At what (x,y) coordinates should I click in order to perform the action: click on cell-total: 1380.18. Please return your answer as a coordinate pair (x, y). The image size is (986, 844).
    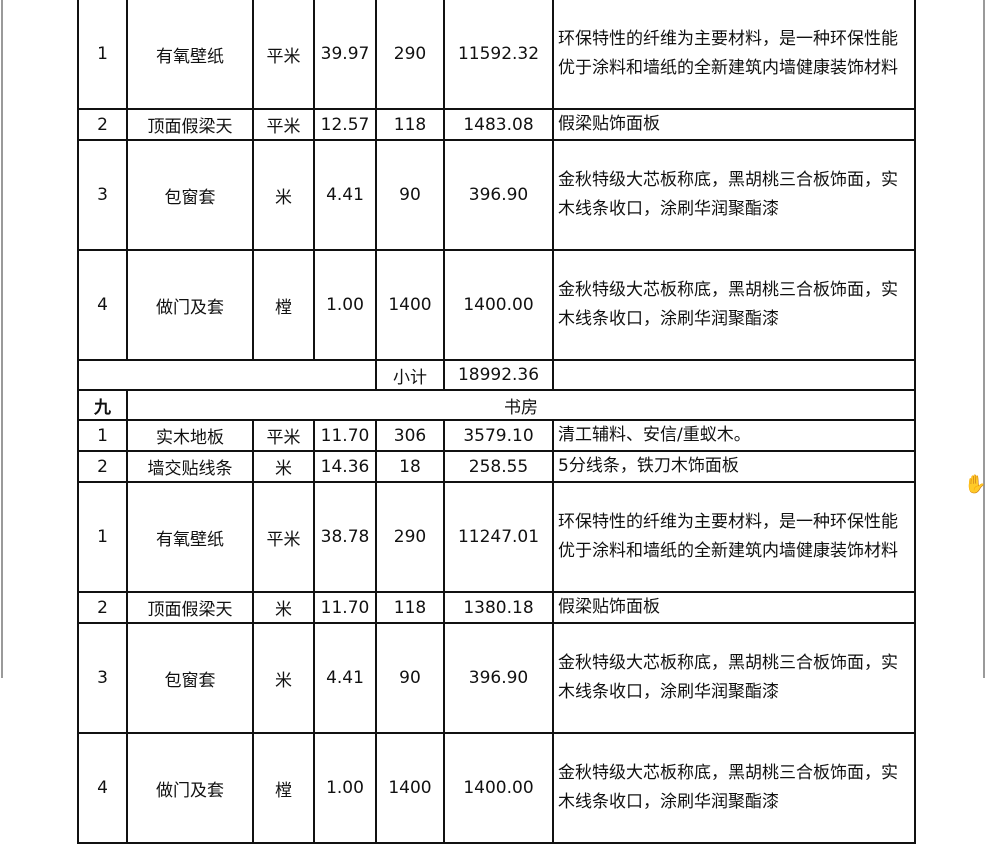
    Looking at the image, I should click on (498, 607).